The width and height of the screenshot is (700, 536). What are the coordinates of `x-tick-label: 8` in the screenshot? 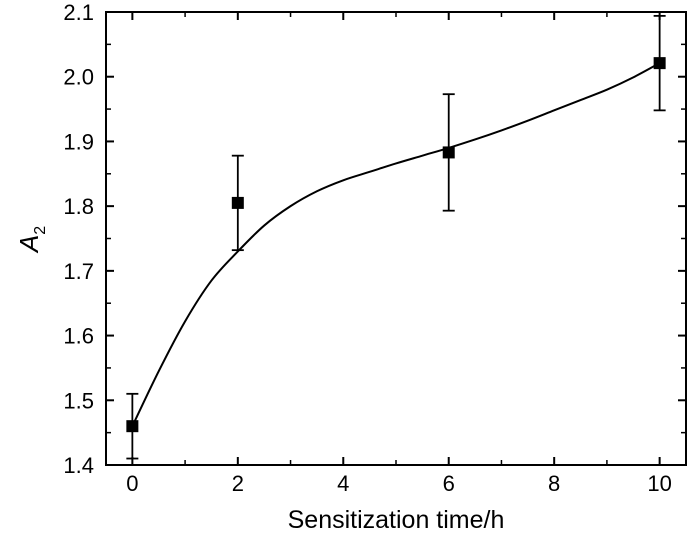 It's located at (554, 483).